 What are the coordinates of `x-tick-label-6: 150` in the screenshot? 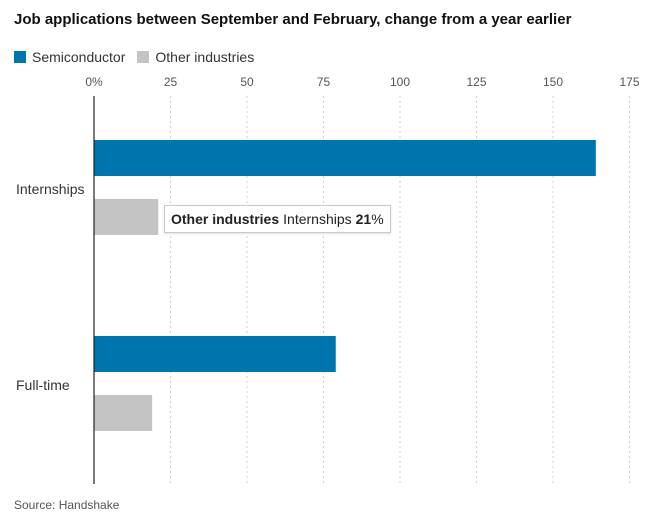 It's located at (553, 82).